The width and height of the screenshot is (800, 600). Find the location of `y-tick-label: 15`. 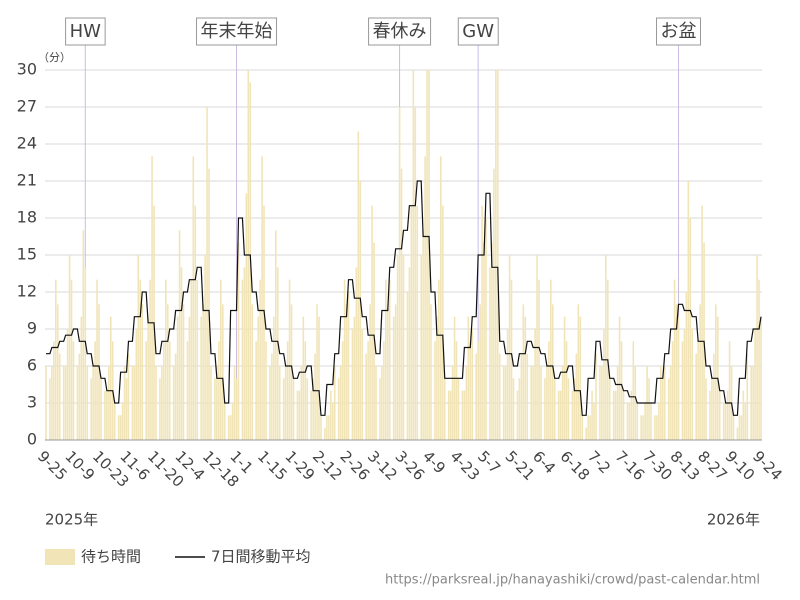

y-tick-label: 15 is located at coordinates (27, 254).